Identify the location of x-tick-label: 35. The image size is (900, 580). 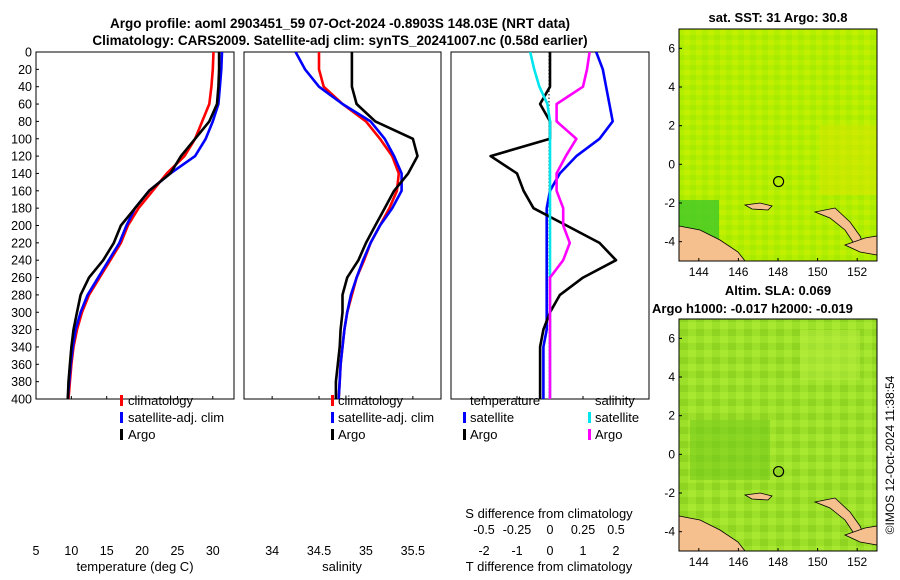
(366, 551).